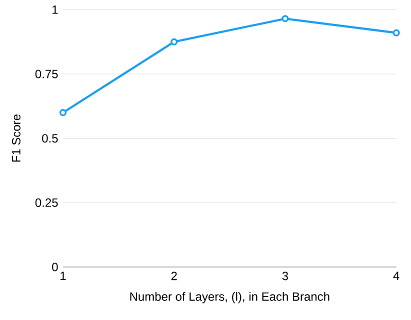  What do you see at coordinates (174, 276) in the screenshot?
I see `x-tick-label: 2` at bounding box center [174, 276].